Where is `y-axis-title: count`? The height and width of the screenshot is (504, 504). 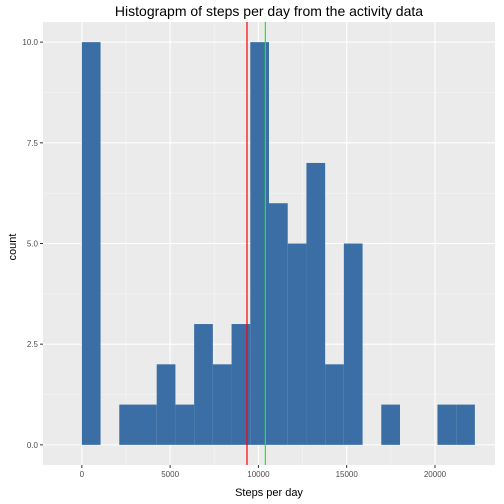
y-axis-title: count is located at coordinates (13, 247).